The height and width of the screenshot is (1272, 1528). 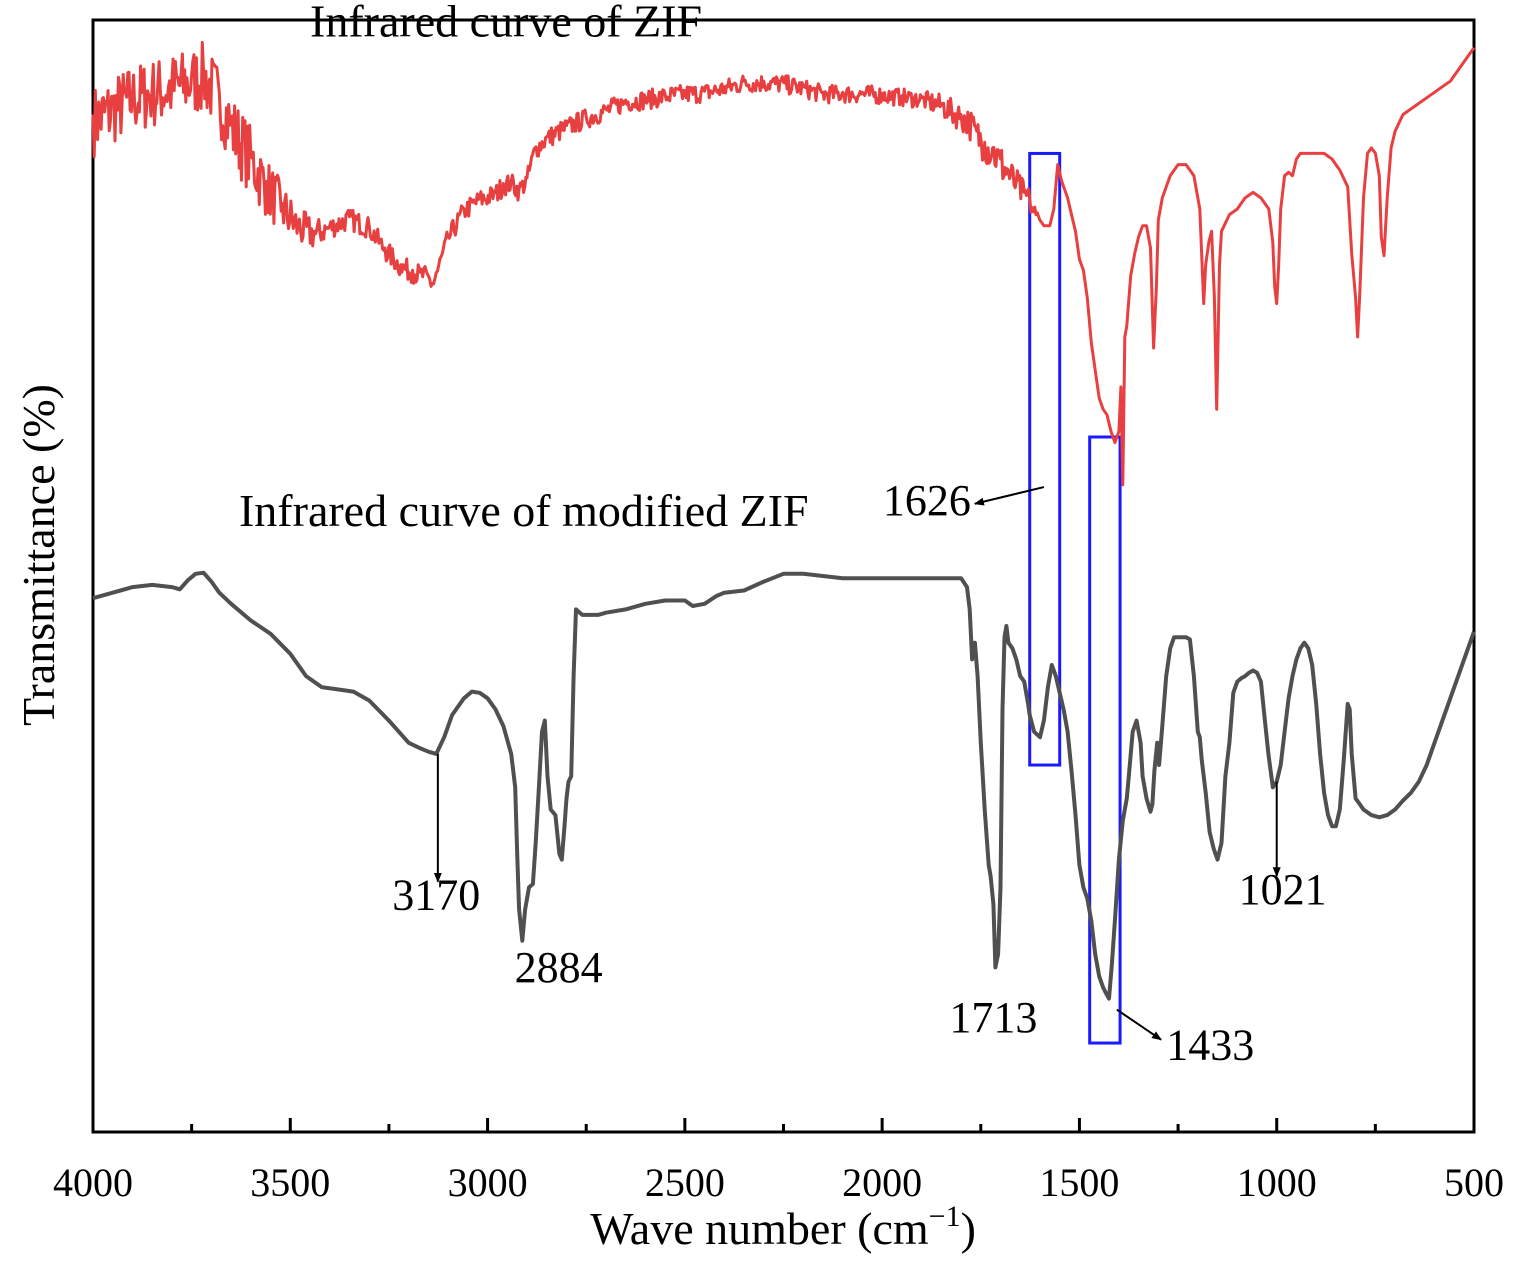 What do you see at coordinates (778, 1161) in the screenshot?
I see `x-axis-ticks: 4000 3500 3000 2500 2000 1500 1000 500` at bounding box center [778, 1161].